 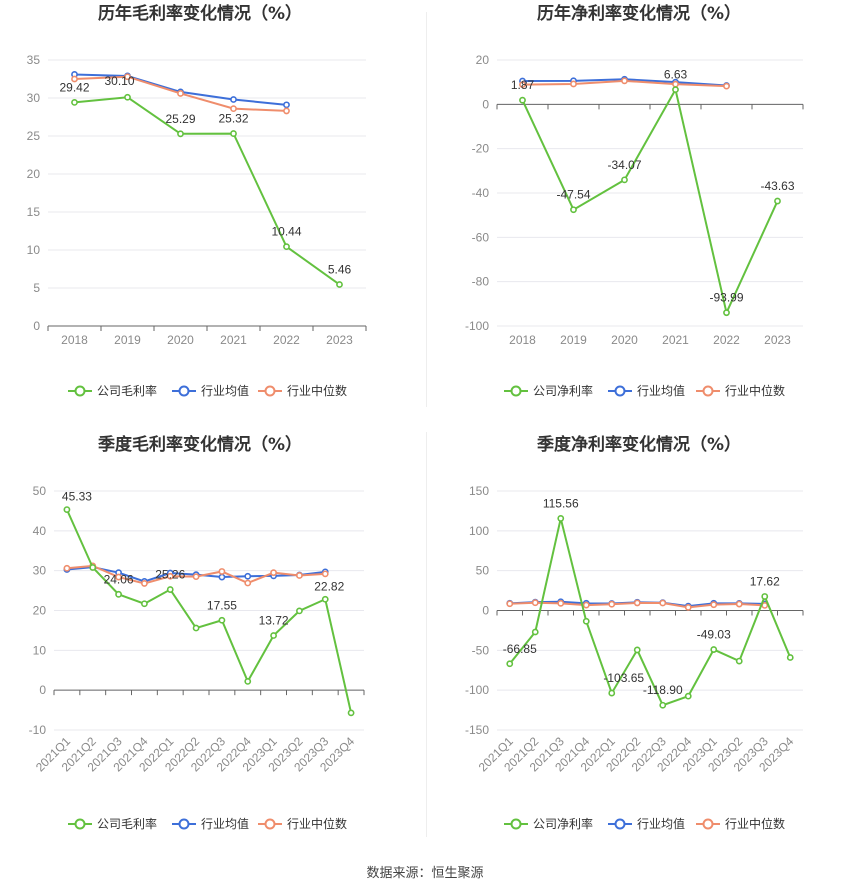 I want to click on chart-title: 季度净利率变化情况（%）, so click(x=639, y=444).